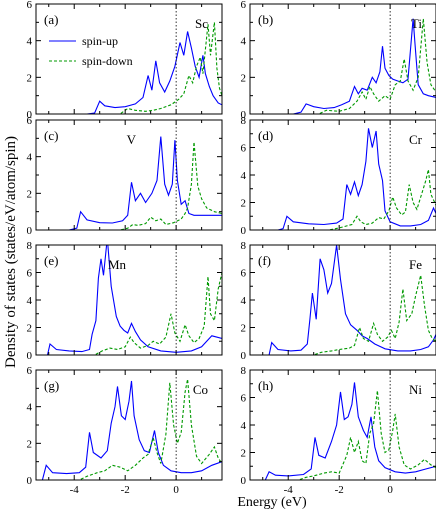 The image size is (436, 514). I want to click on panel-co: 0 2 4 6 -4 -2 0 (g) Co, so click(125, 430).